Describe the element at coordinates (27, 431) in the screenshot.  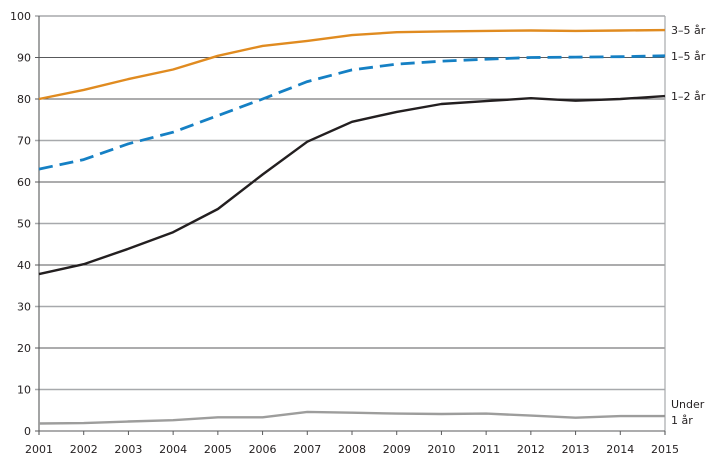
I see `y-tick-label: 0` at that location.